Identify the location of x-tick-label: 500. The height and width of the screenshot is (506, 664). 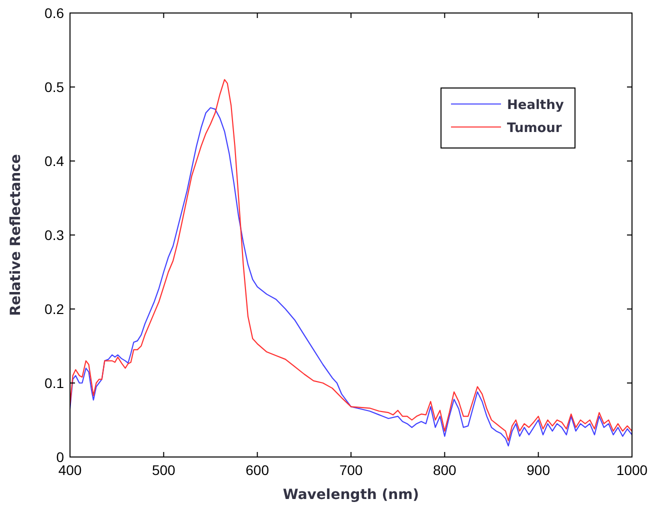
(164, 470).